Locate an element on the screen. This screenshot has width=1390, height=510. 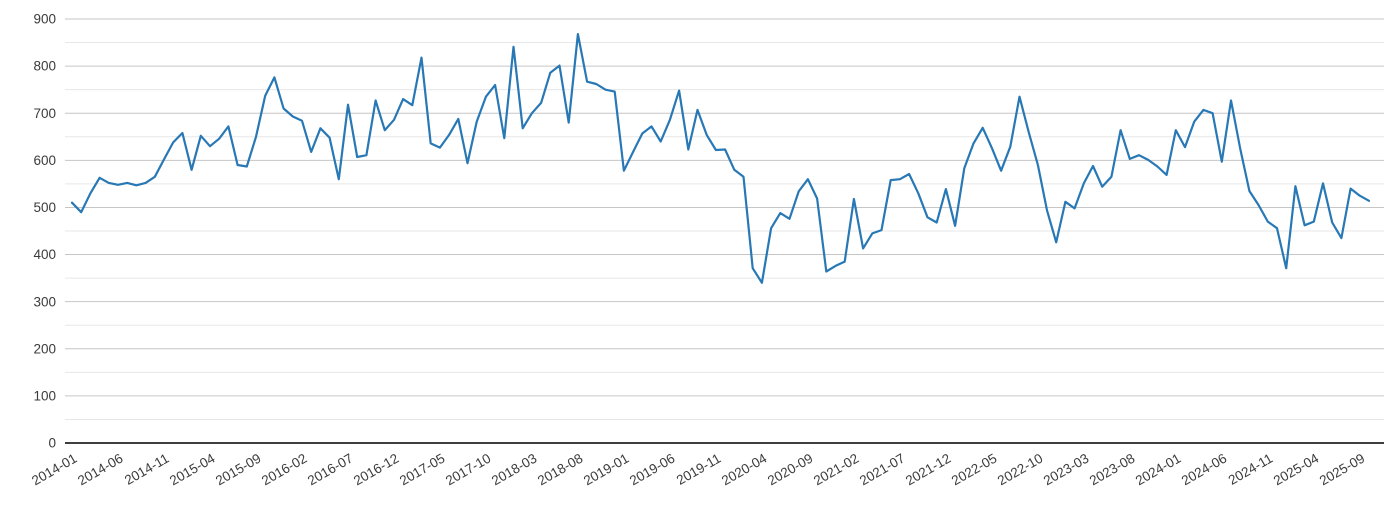
x-tick-label: 2023-08 is located at coordinates (1112, 470).